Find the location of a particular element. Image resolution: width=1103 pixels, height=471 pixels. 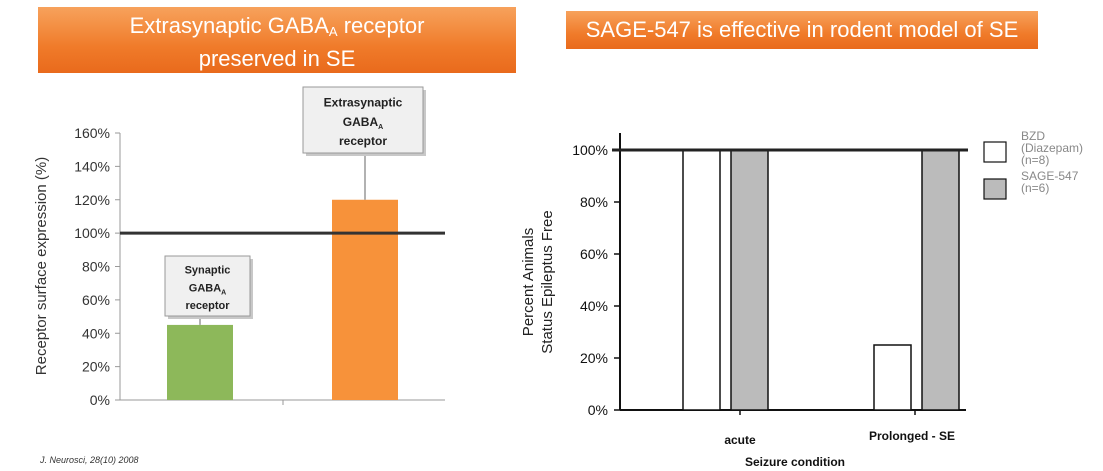

left-y-axis-label: Receptor surface expression (%) is located at coordinates (41, 266).